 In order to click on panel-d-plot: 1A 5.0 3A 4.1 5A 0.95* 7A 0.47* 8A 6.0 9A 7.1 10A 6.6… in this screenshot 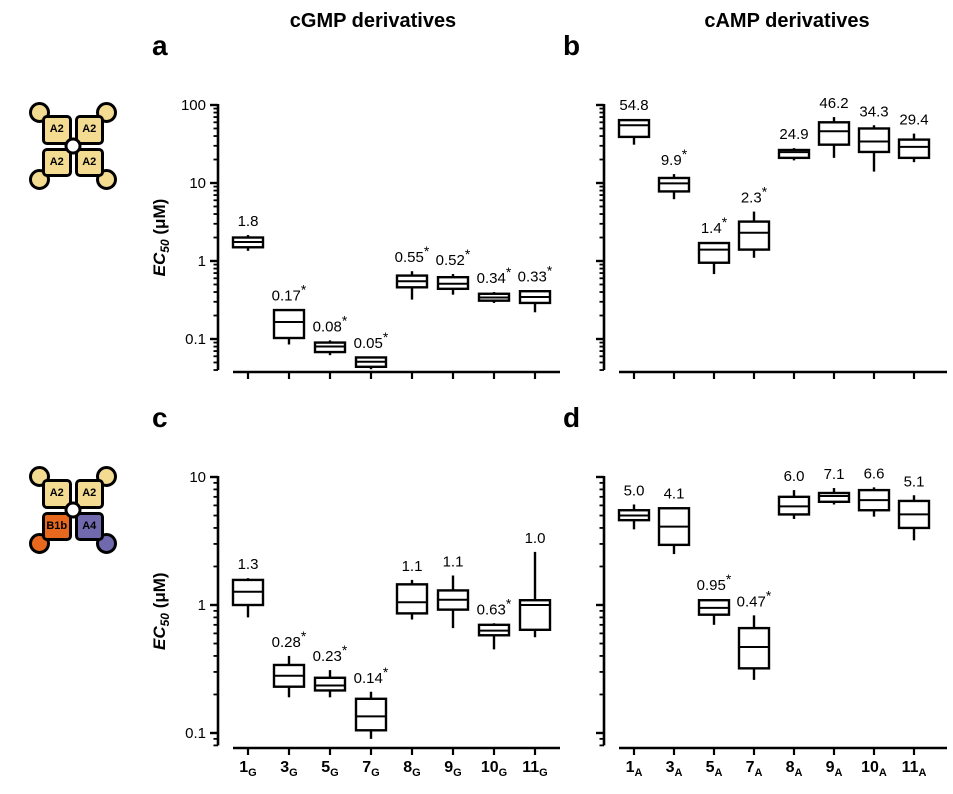, I will do `click(771, 622)`.